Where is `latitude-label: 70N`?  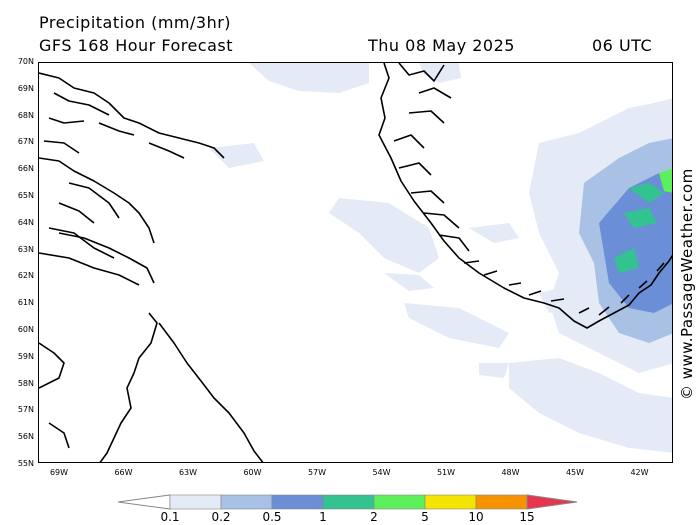 latitude-label: 70N is located at coordinates (25, 61).